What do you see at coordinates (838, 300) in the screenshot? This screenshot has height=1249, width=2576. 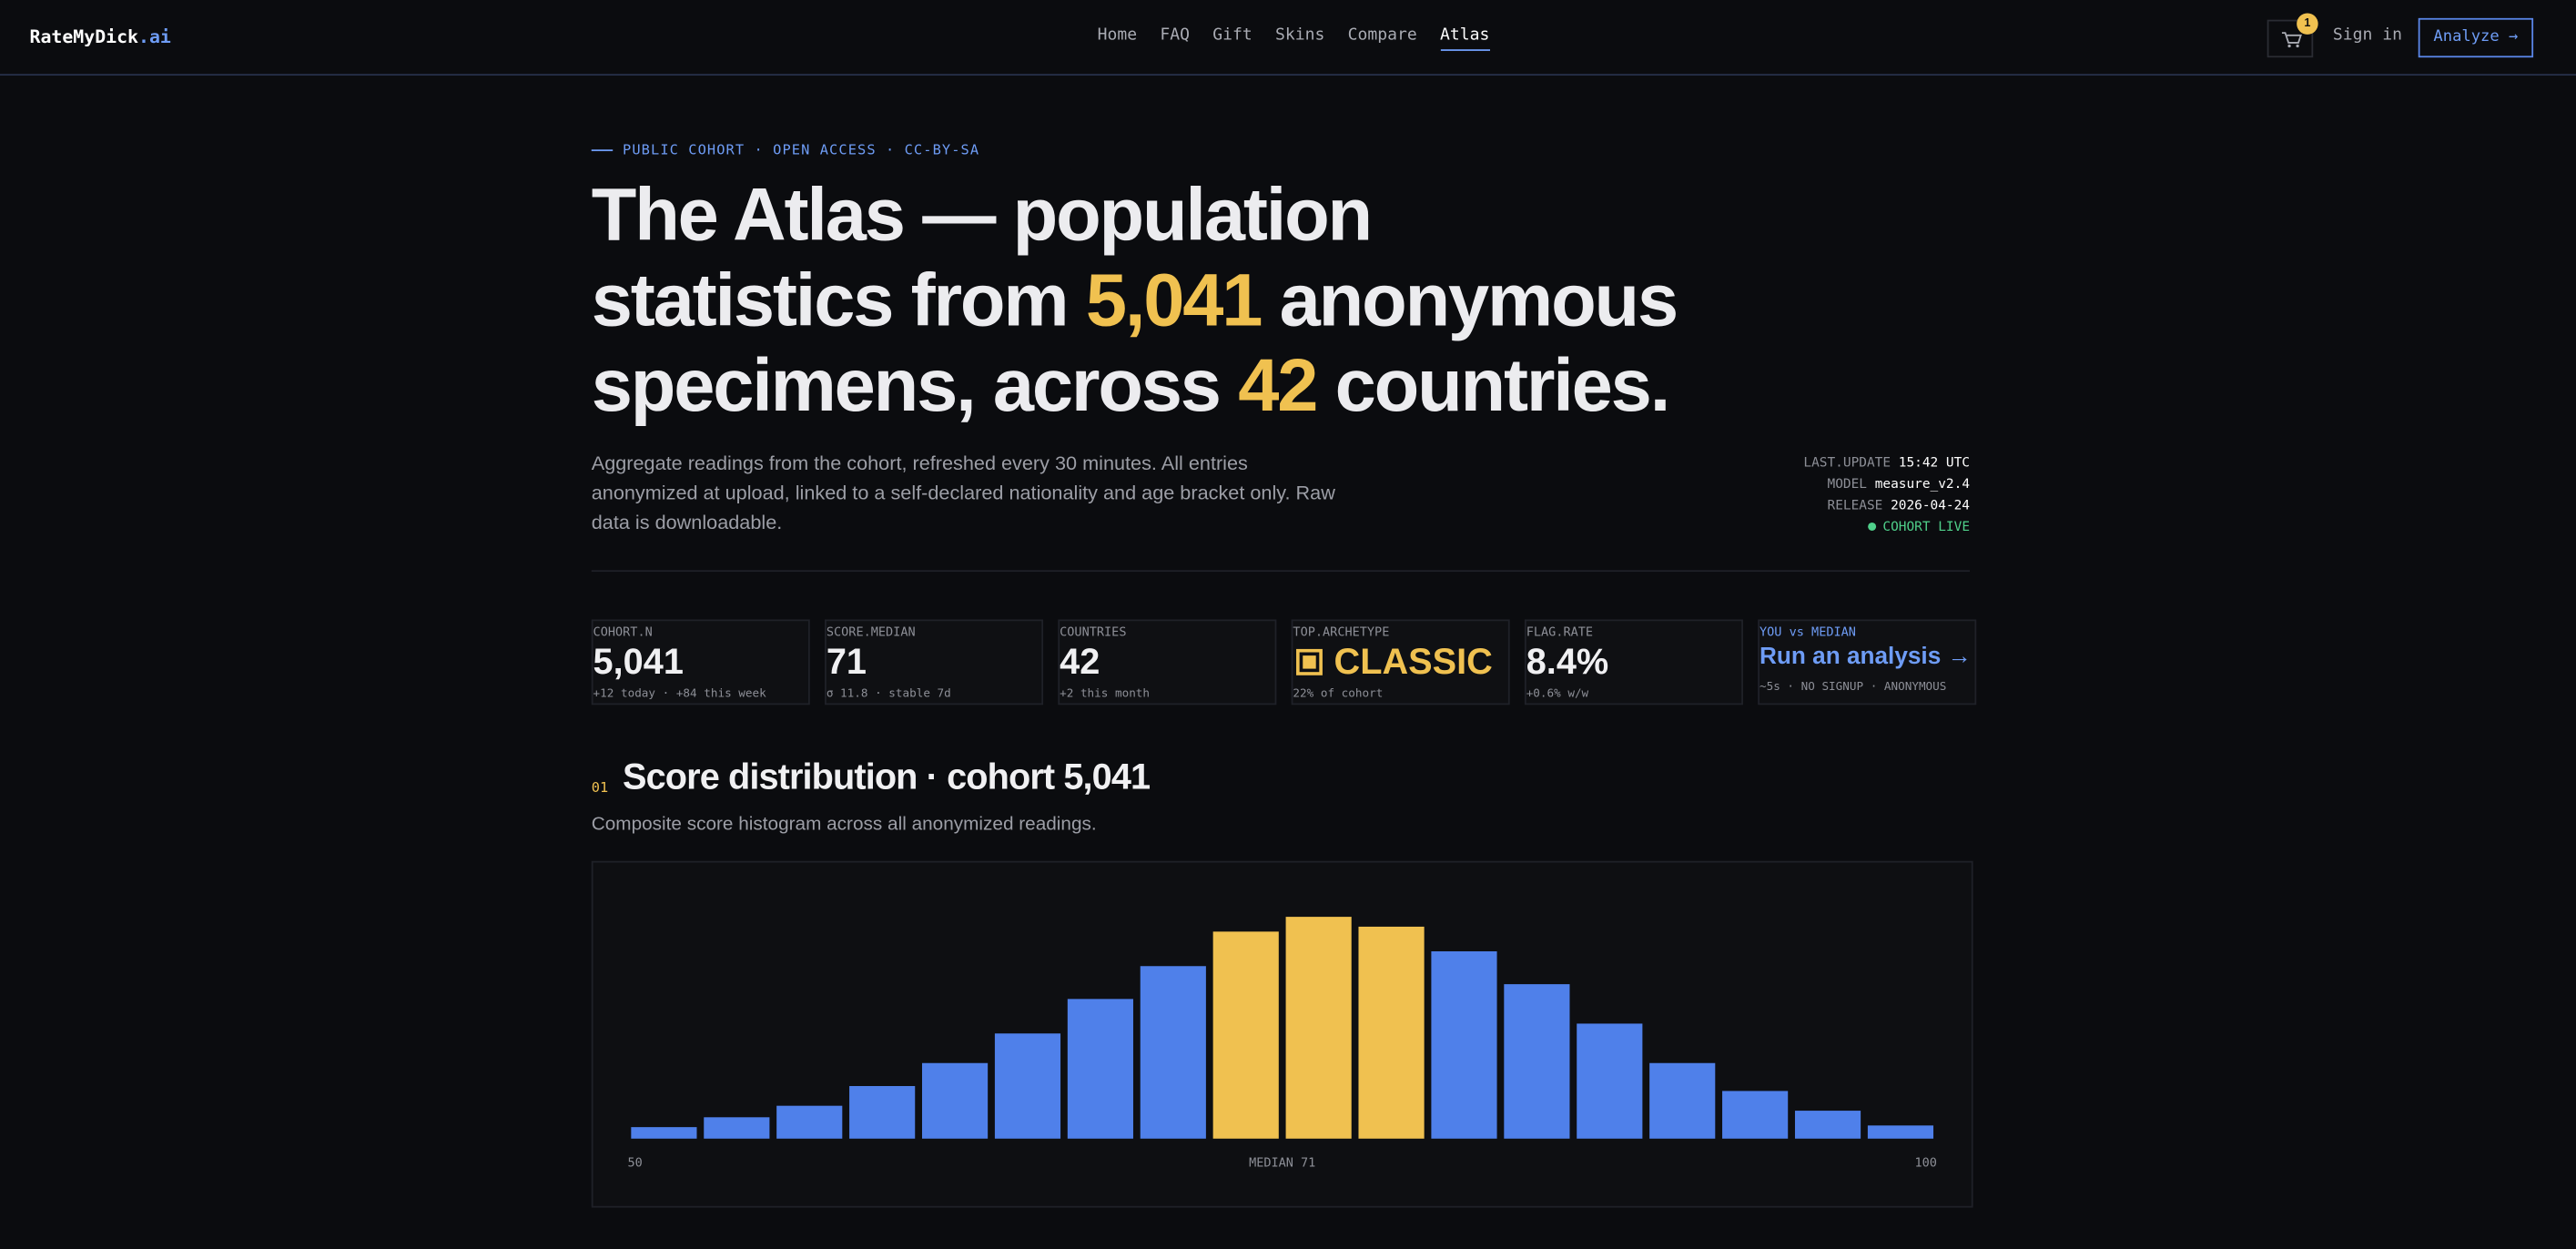 I see `title-text: statistics from` at bounding box center [838, 300].